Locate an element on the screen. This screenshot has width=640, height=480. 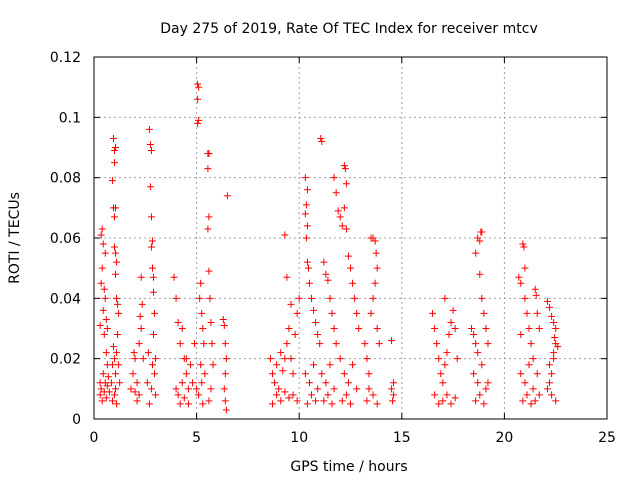
x-axis-title: GPS time / hours is located at coordinates (348, 467).